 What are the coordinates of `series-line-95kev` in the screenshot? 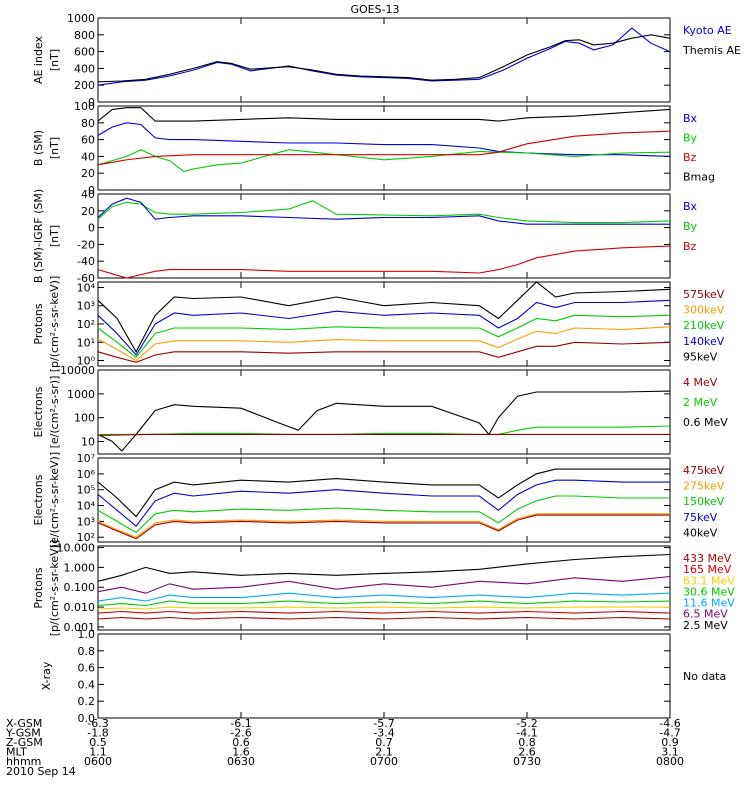 It's located at (384, 317).